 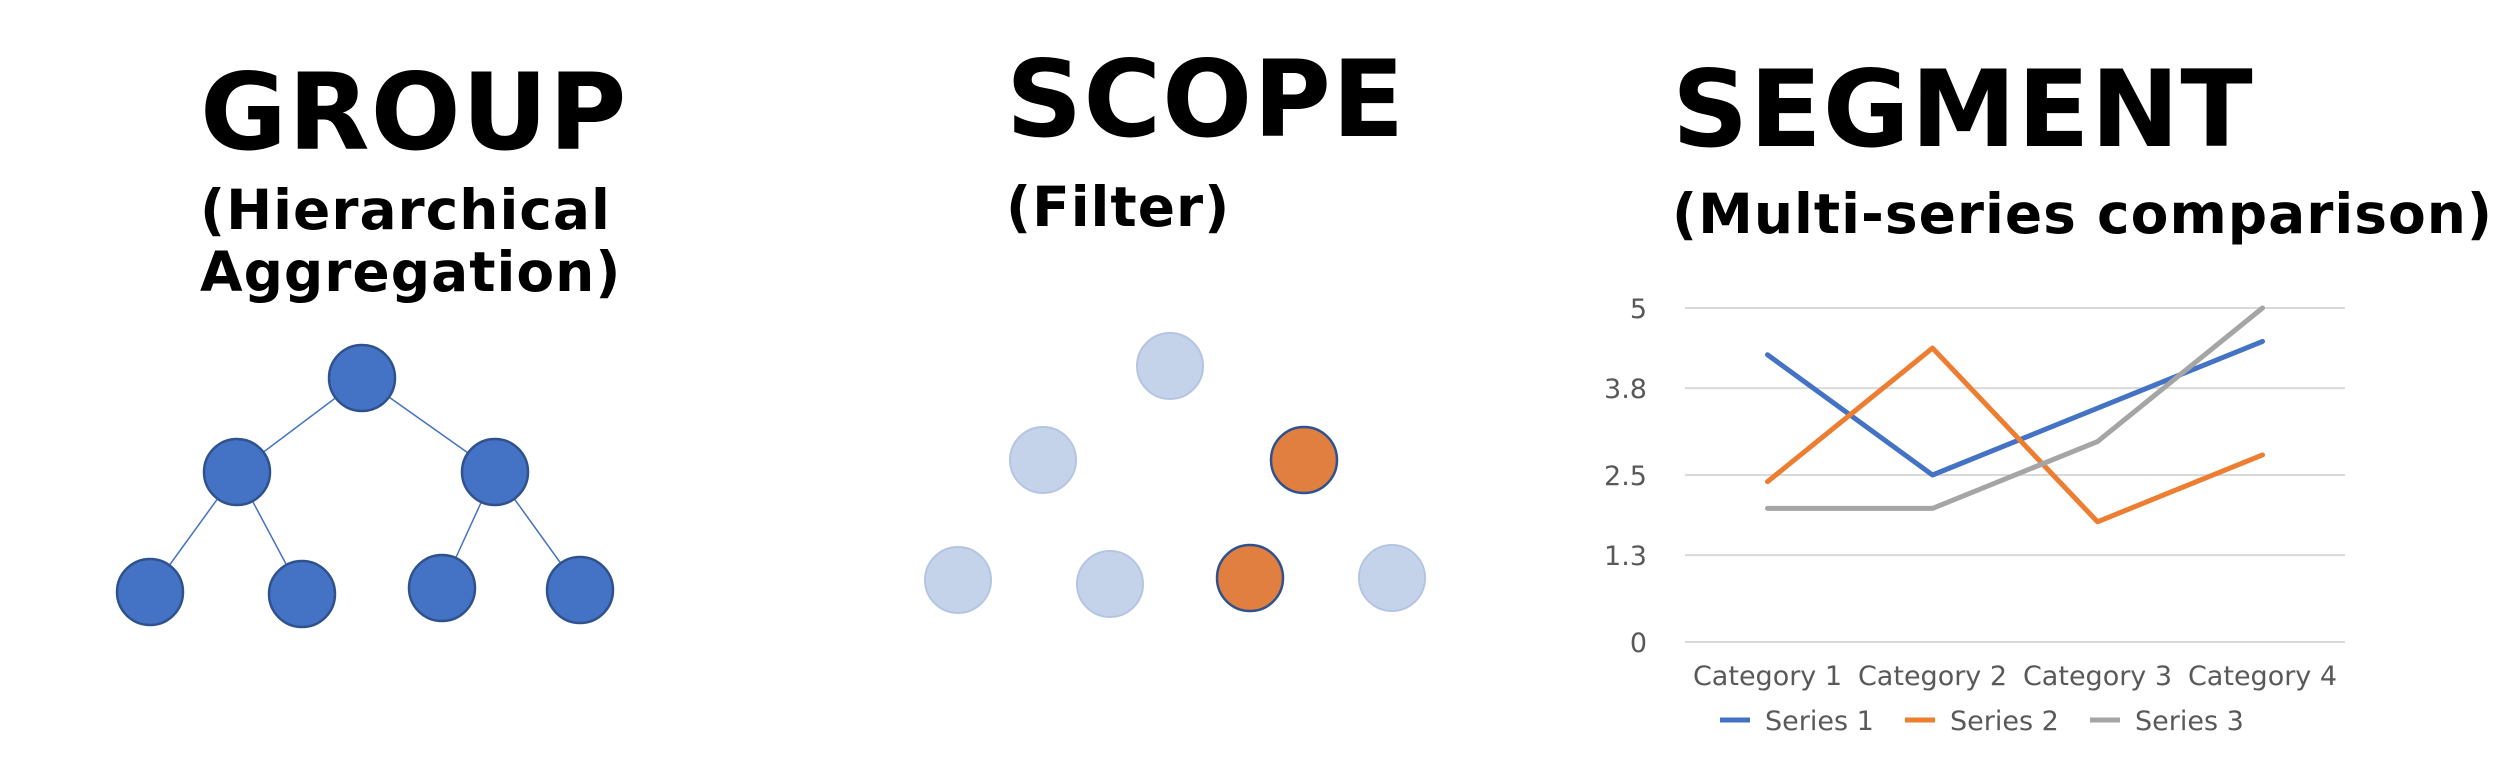 I want to click on scope-subtitle: (Filter), so click(x=1118, y=207).